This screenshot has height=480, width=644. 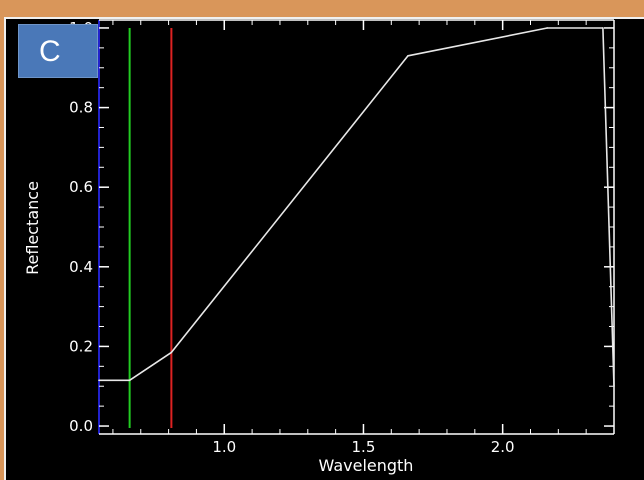 I want to click on y-tick-label: 0.0, so click(x=81, y=426).